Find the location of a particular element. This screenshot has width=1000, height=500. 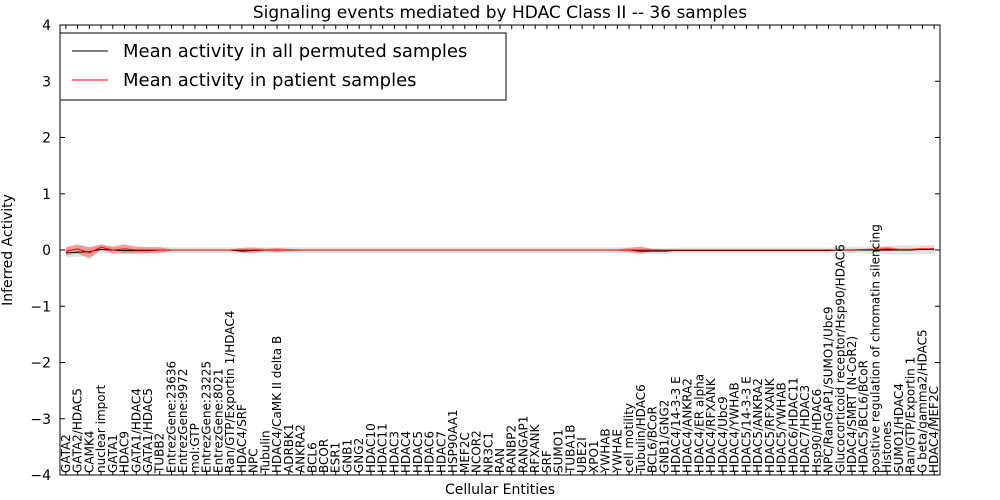

x-tick-label: UBE2I is located at coordinates (582, 455).